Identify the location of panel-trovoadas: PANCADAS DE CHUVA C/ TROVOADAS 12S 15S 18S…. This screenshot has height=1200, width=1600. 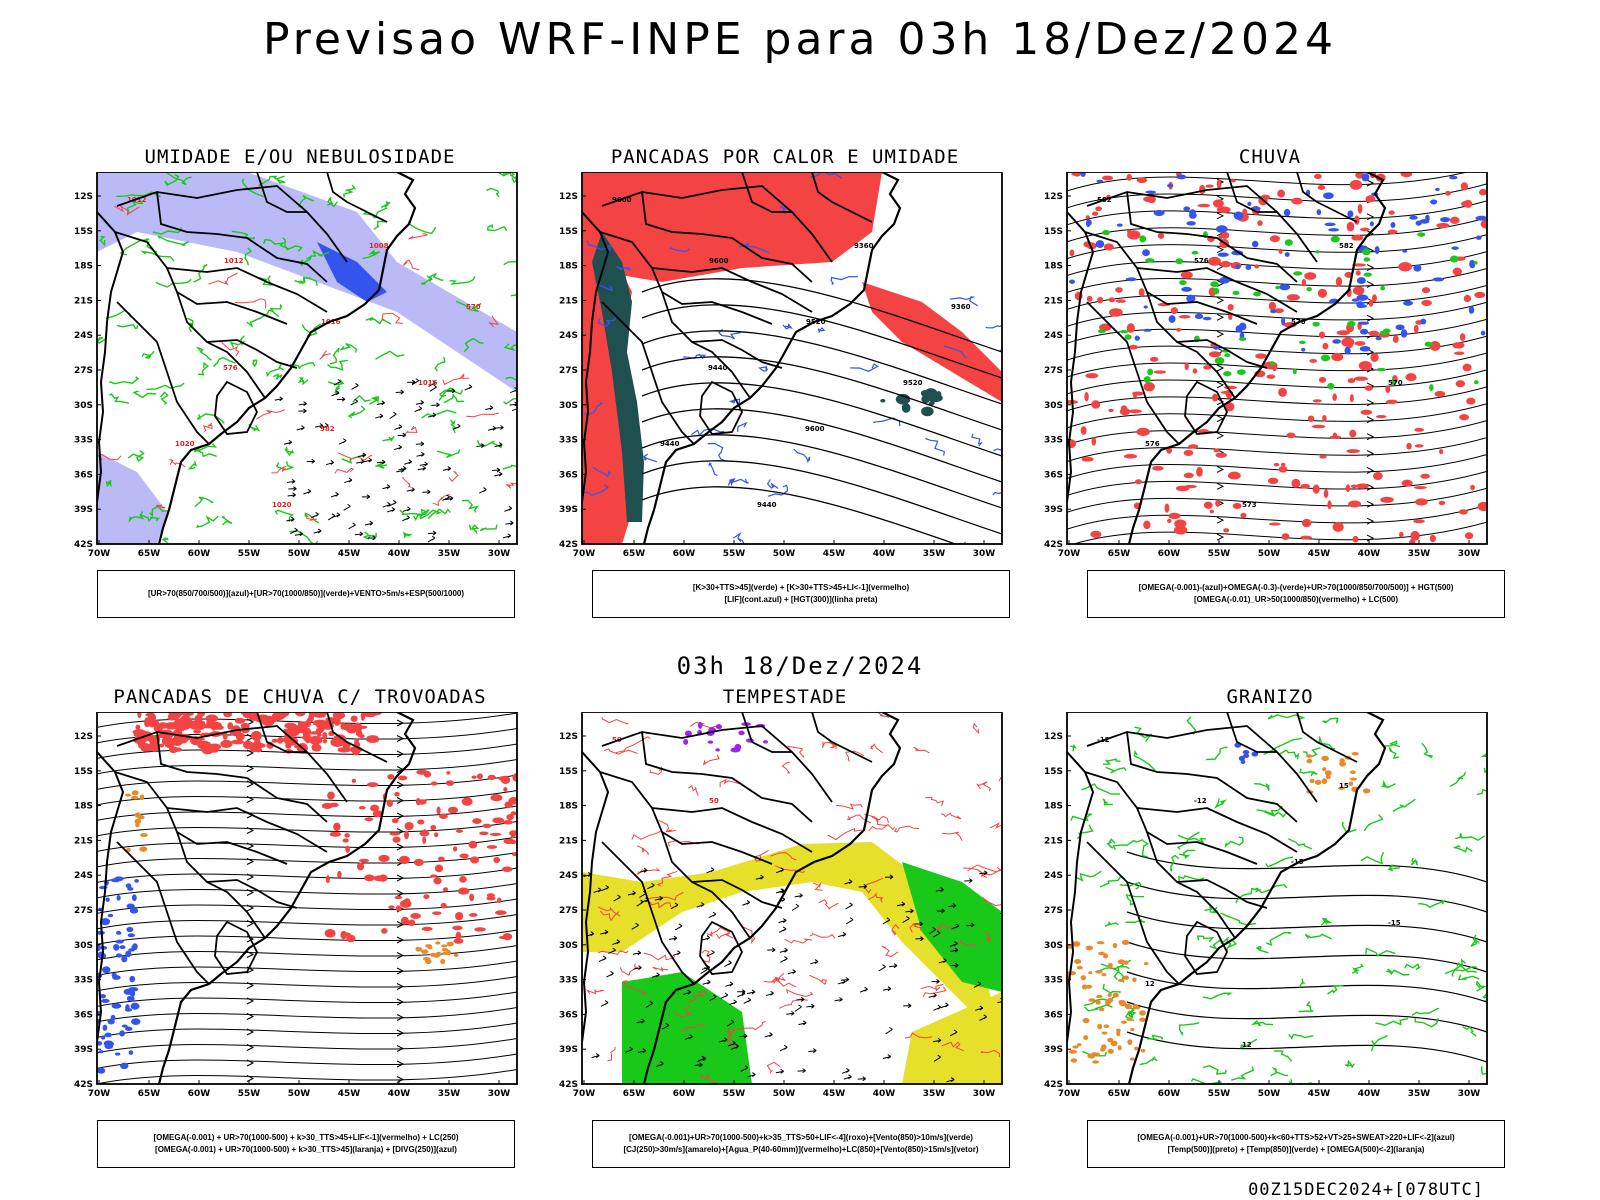
(300, 931).